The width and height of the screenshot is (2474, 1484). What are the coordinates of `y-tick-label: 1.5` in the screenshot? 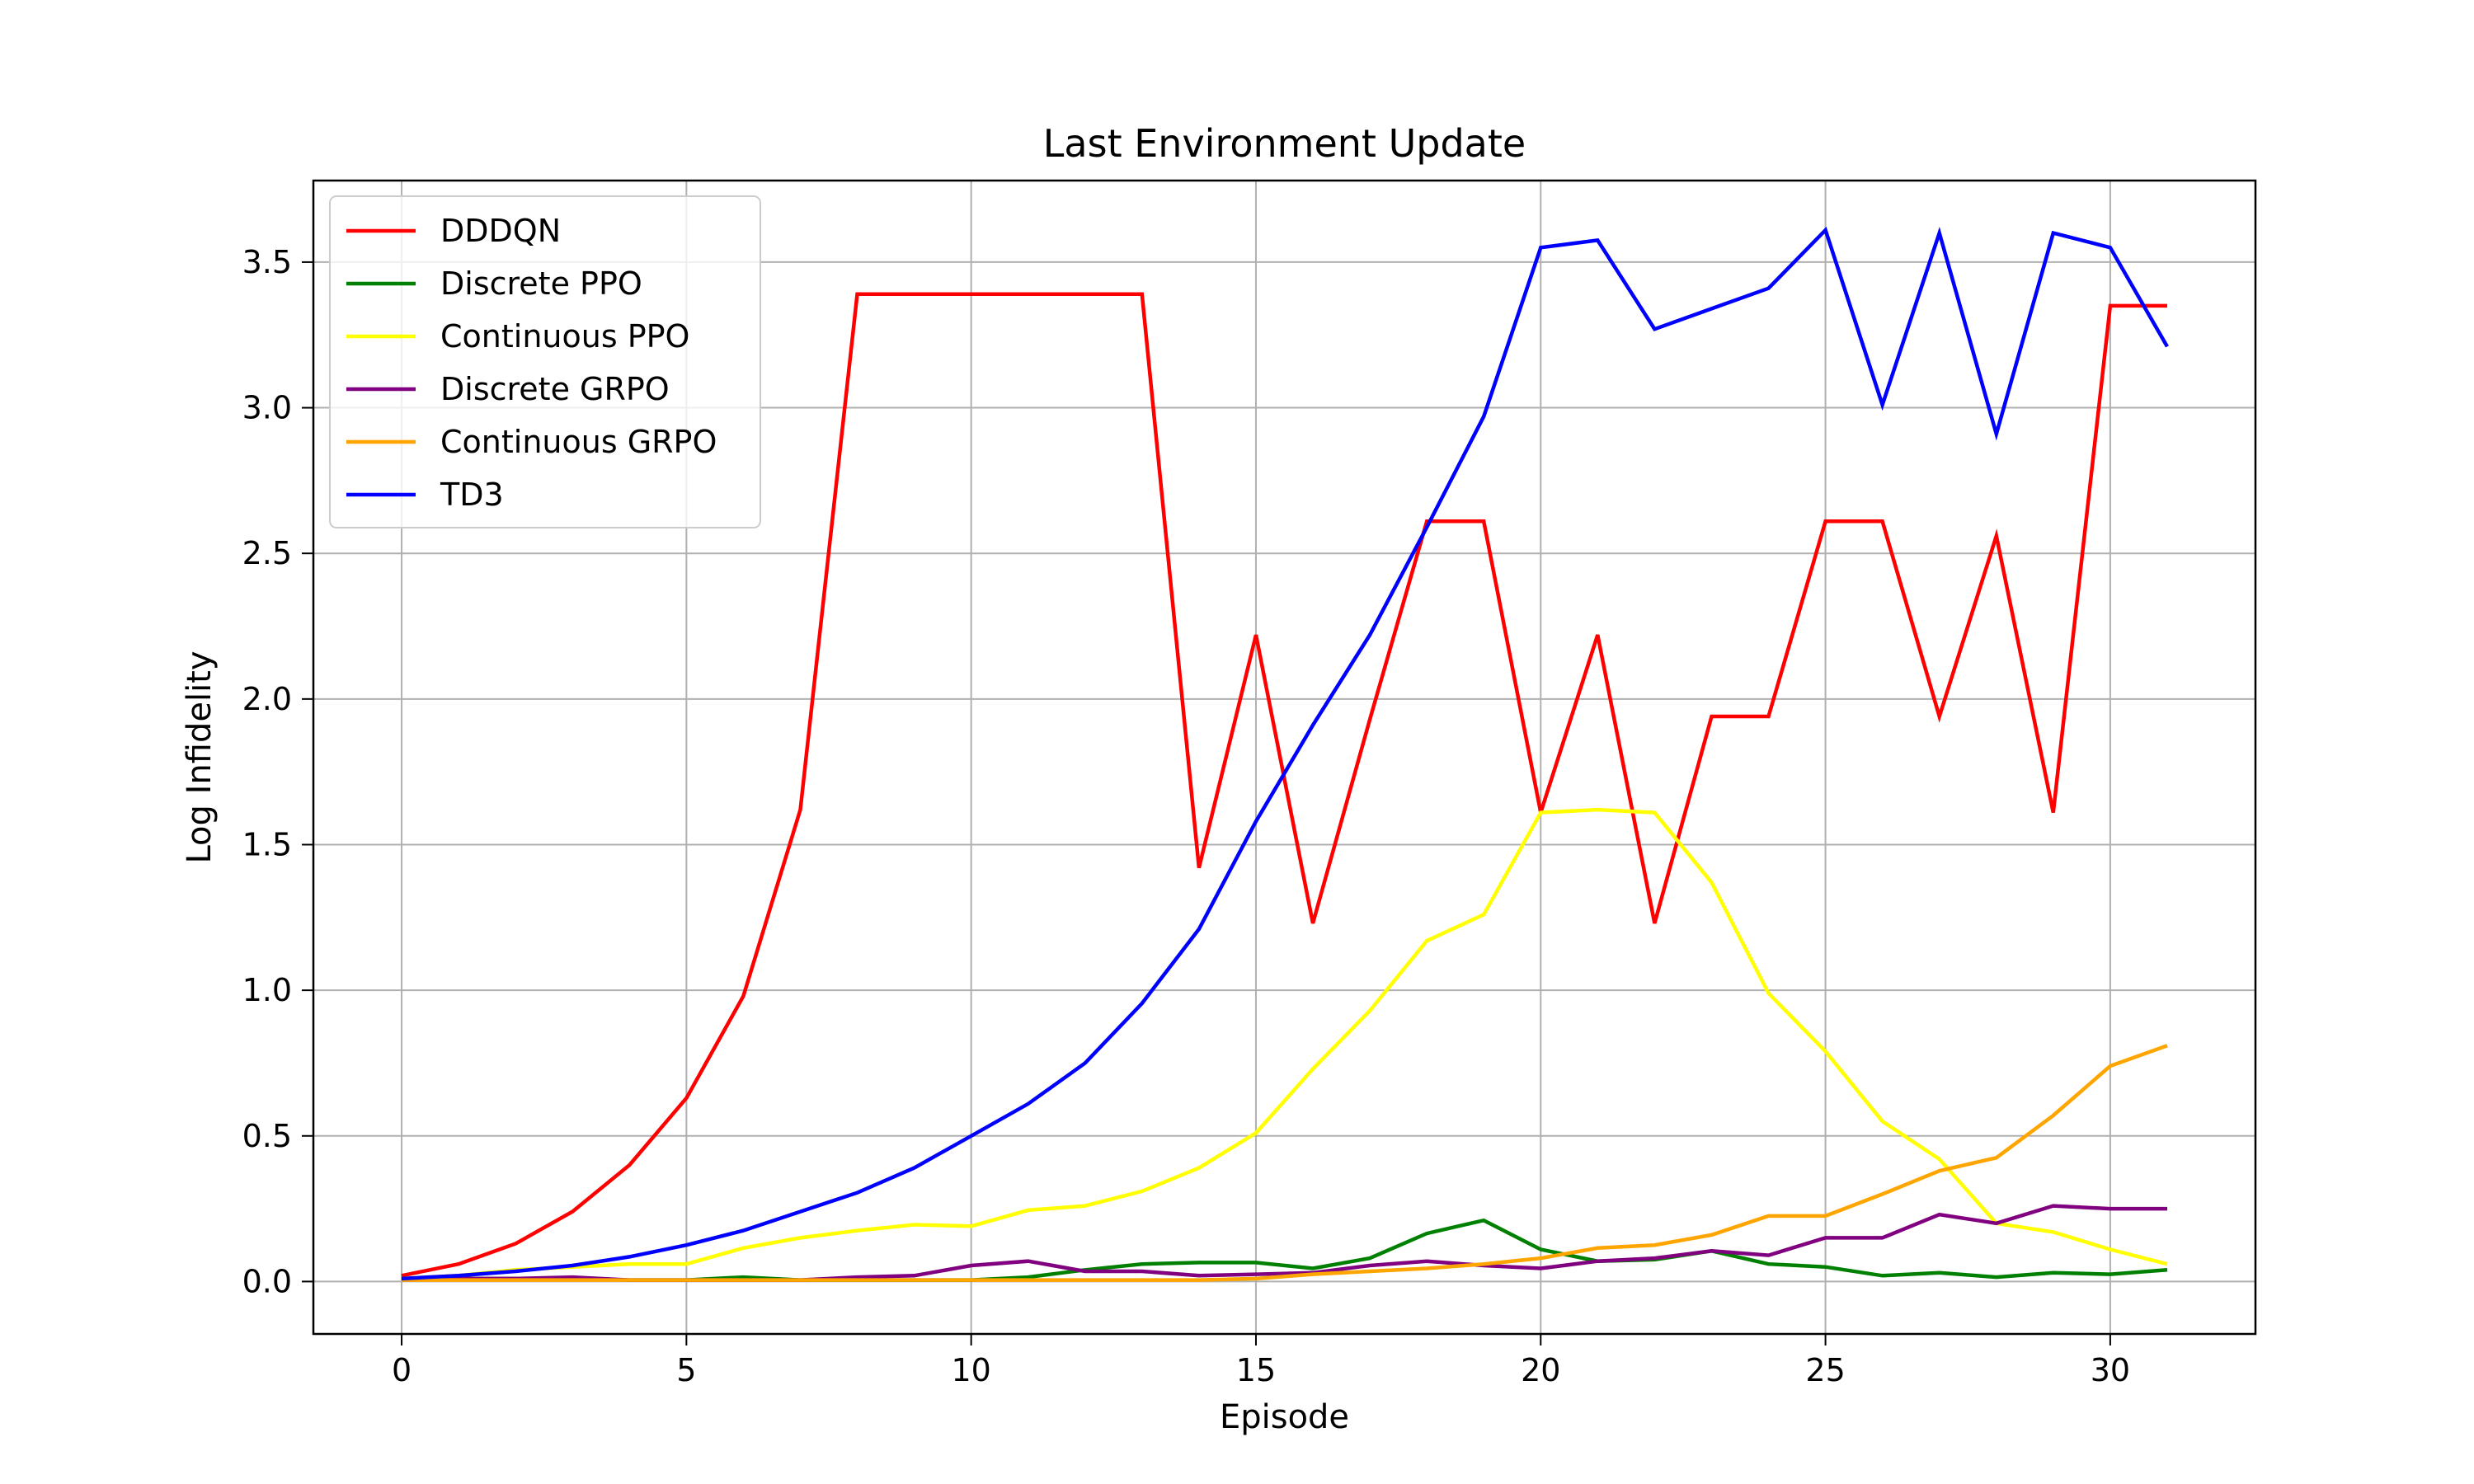 It's located at (267, 844).